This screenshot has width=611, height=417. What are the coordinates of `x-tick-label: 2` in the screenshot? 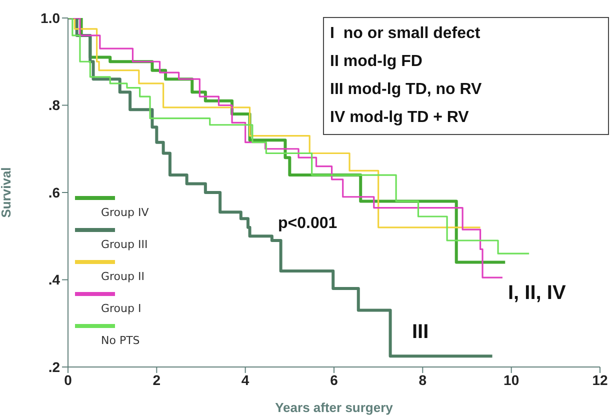 It's located at (156, 380).